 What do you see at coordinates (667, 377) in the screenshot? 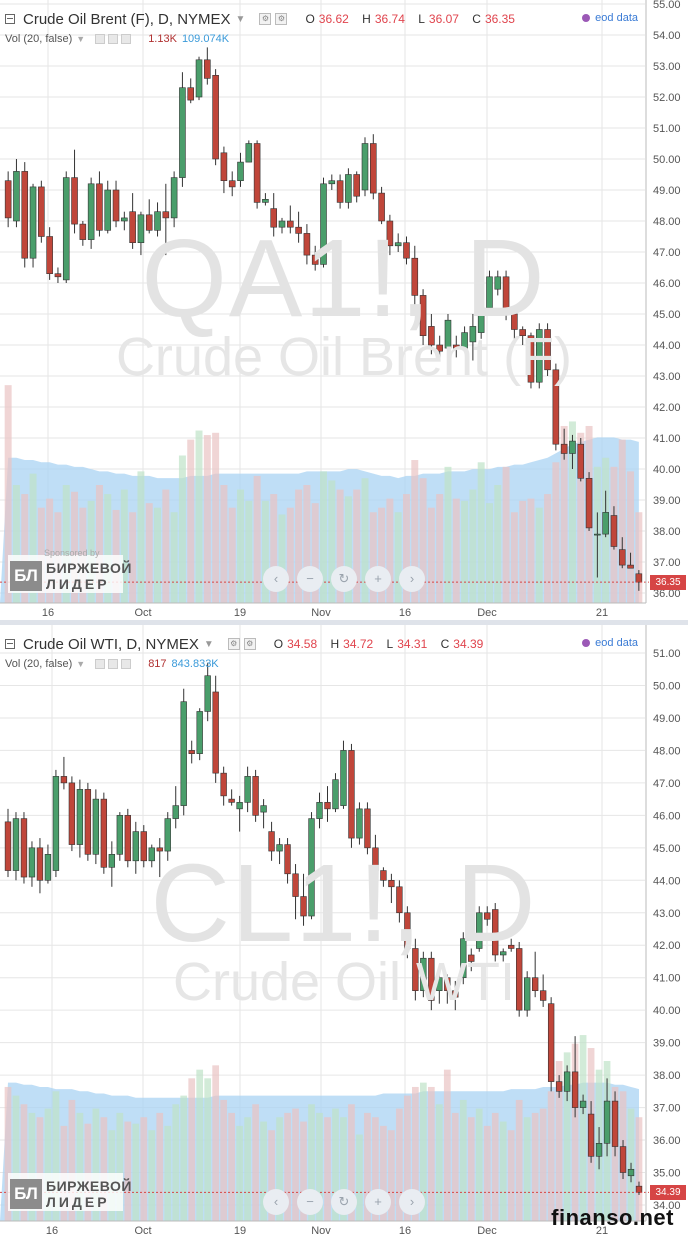
I see `price-tick-label: 43.00` at bounding box center [667, 377].